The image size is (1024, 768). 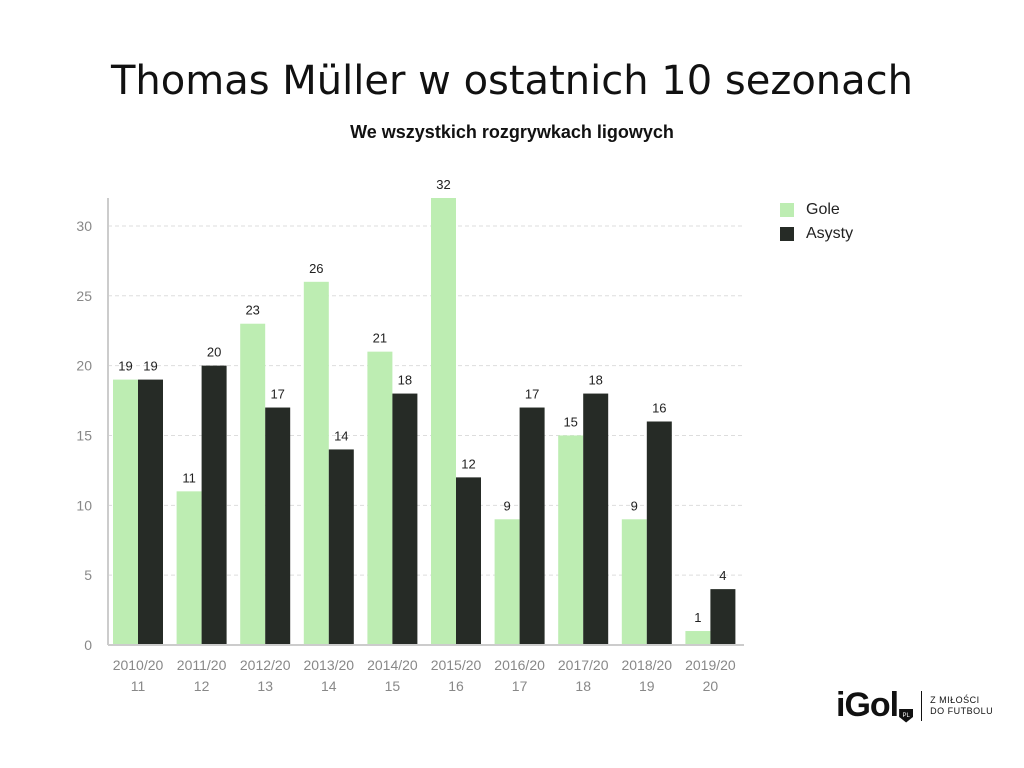 What do you see at coordinates (711, 686) in the screenshot?
I see `x-tick-label: 20` at bounding box center [711, 686].